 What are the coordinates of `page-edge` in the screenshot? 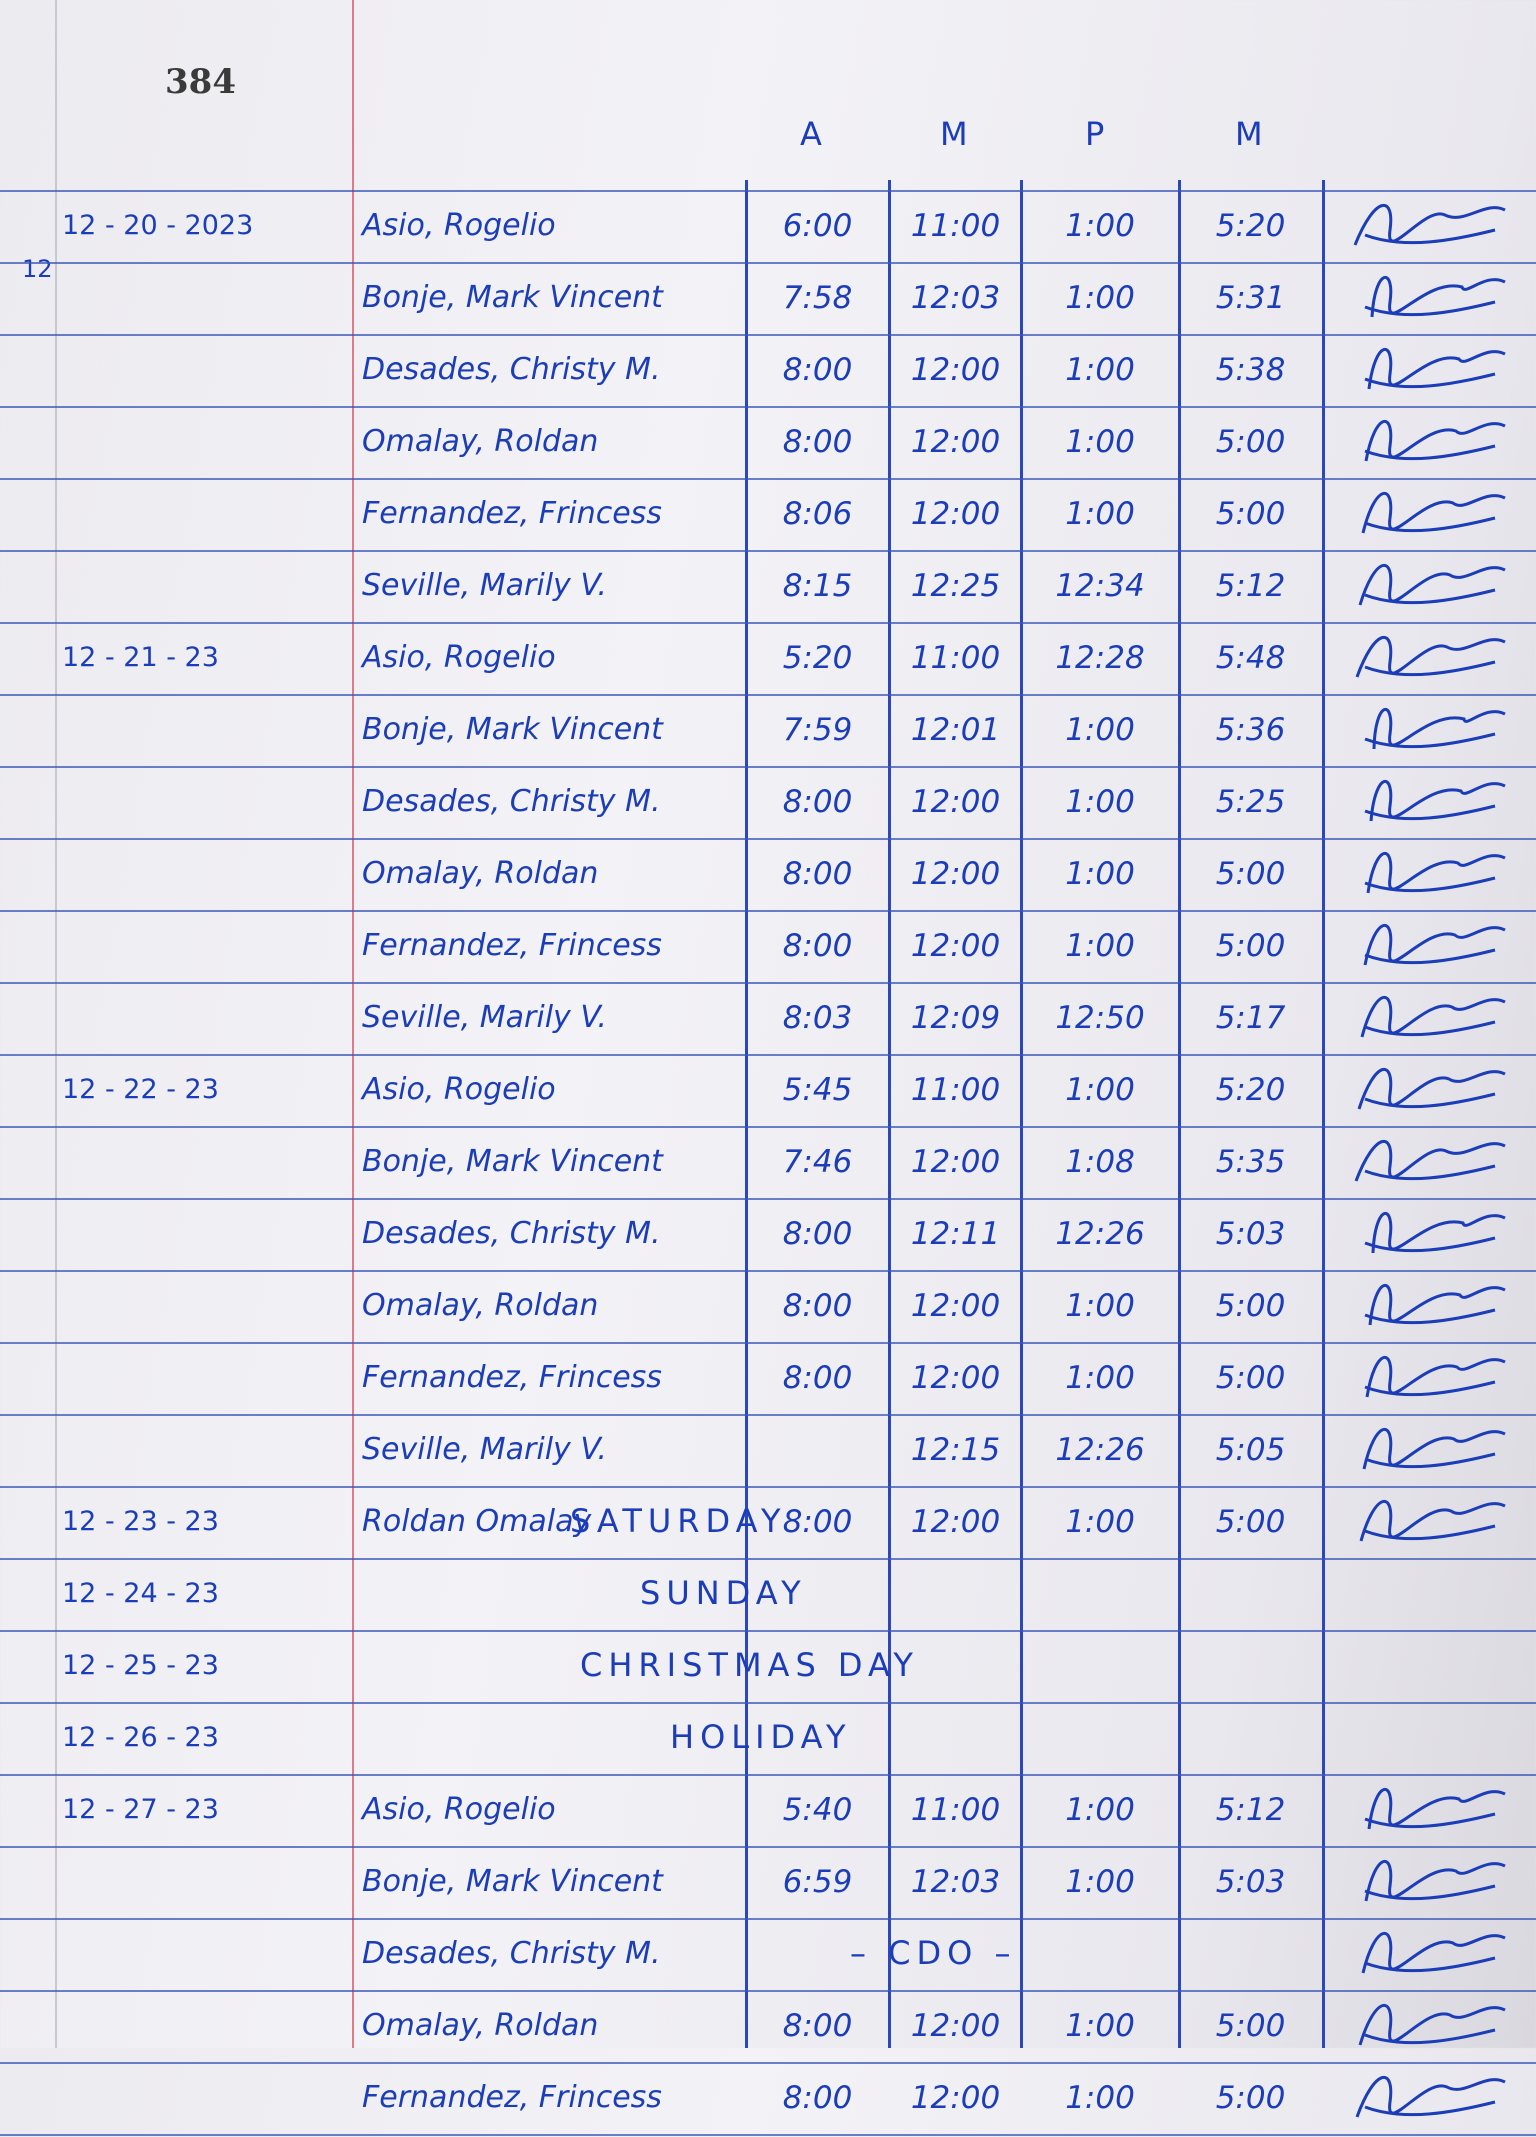 It's located at (56, 1024).